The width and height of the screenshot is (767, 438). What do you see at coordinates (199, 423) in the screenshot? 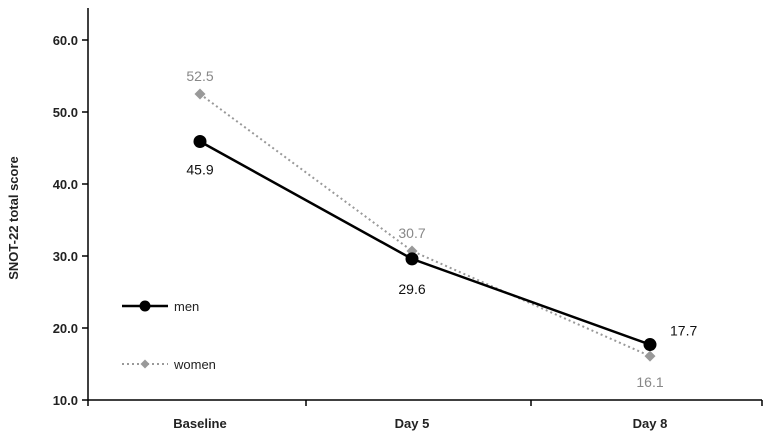
I see `x-tick-label: Baseline` at bounding box center [199, 423].